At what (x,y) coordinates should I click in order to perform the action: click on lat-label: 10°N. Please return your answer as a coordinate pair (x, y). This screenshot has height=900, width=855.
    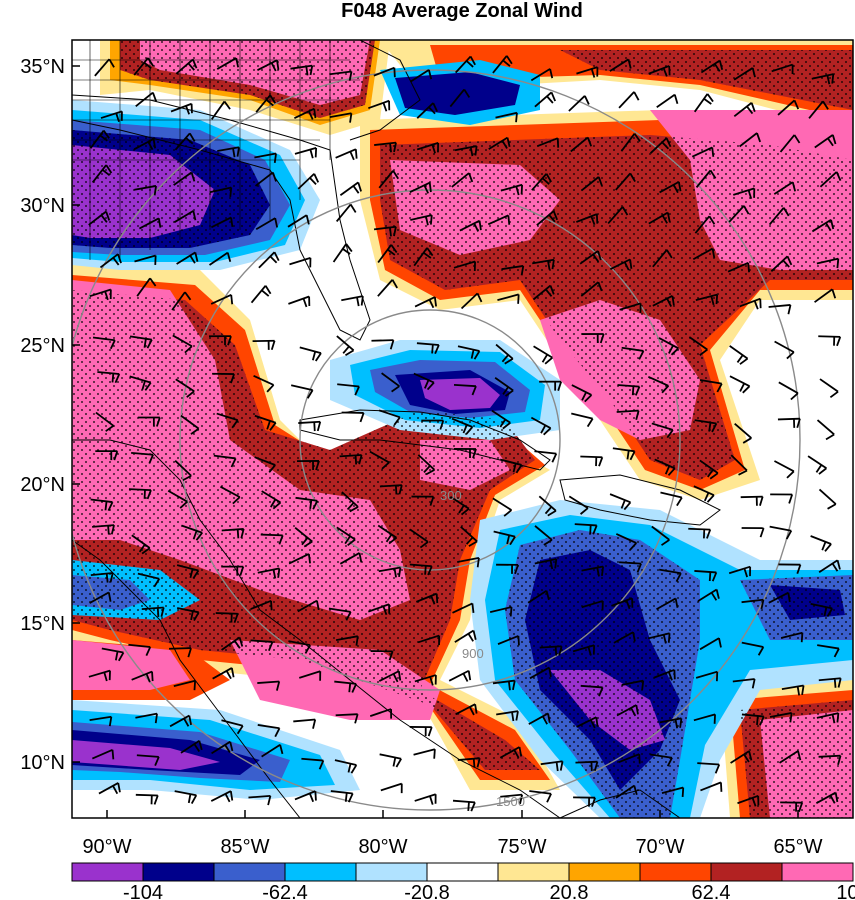
    Looking at the image, I should click on (42, 763).